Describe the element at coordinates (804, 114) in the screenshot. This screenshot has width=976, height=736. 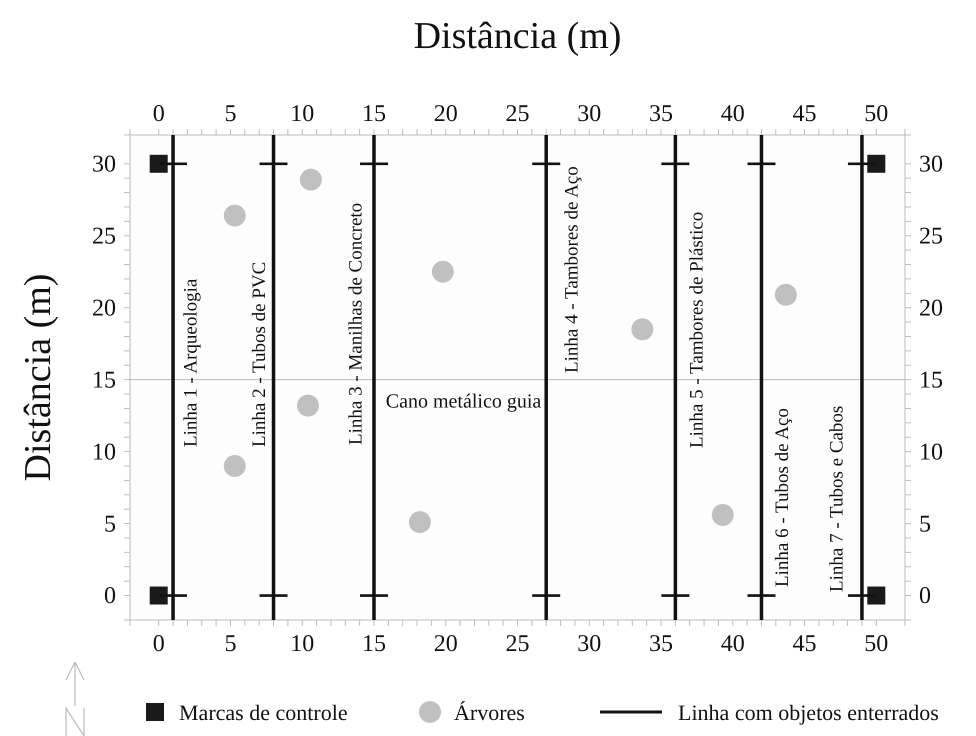
I see `x-tick-label: 45` at that location.